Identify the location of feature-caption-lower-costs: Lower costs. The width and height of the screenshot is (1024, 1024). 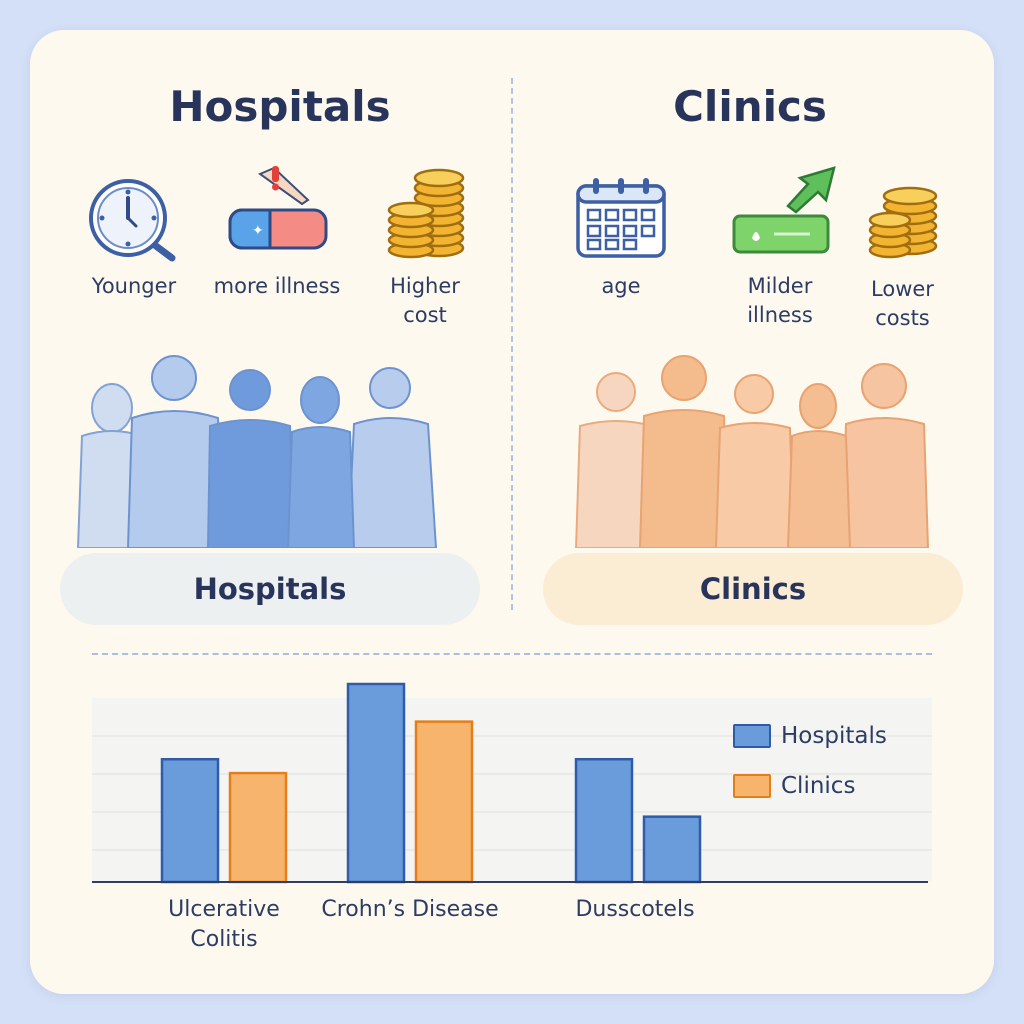
(902, 303).